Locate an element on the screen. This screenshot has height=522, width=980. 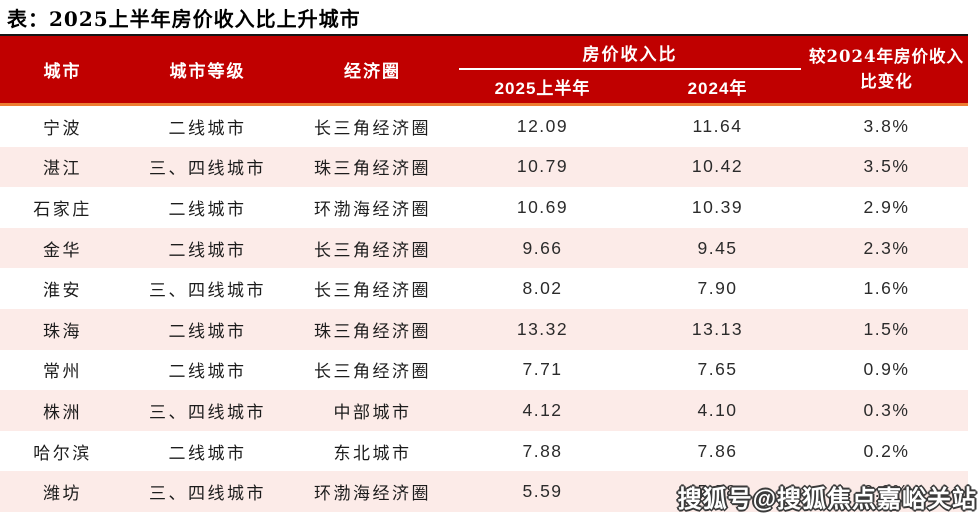
cell-city: 石家庄 is located at coordinates (62, 209).